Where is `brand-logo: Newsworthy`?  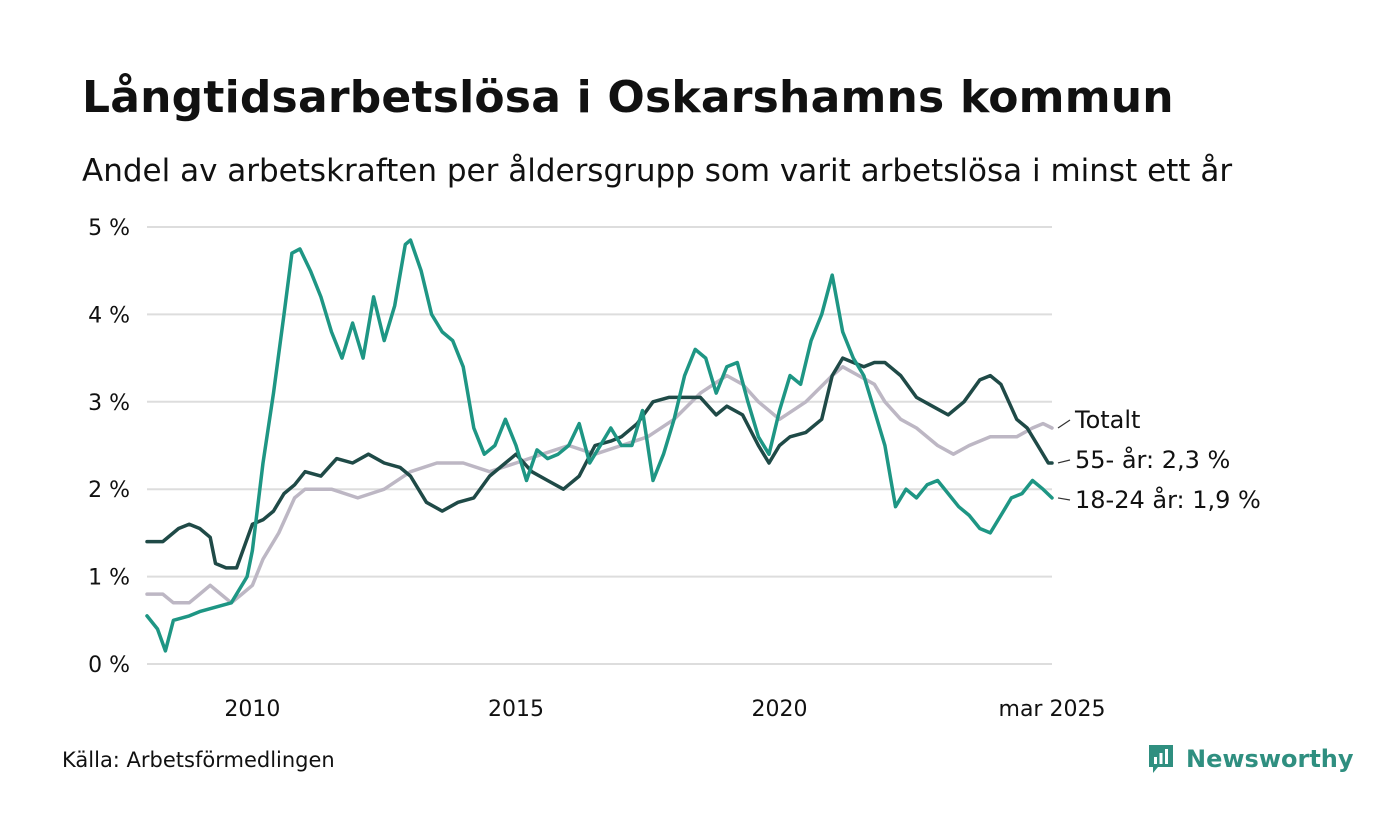
brand-logo: Newsworthy is located at coordinates (1250, 759).